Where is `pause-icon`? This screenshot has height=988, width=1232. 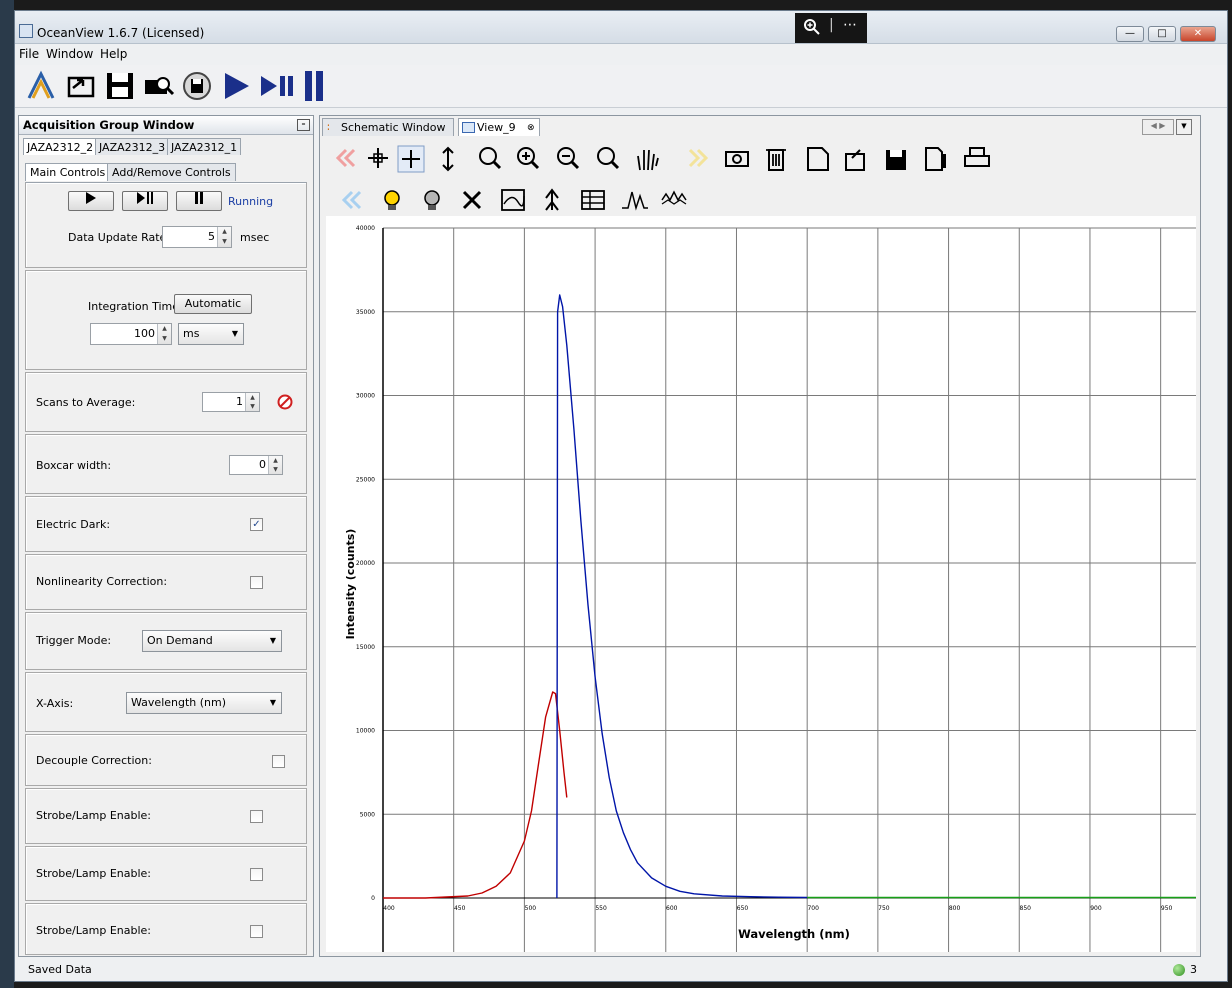
pause-icon is located at coordinates (319, 86).